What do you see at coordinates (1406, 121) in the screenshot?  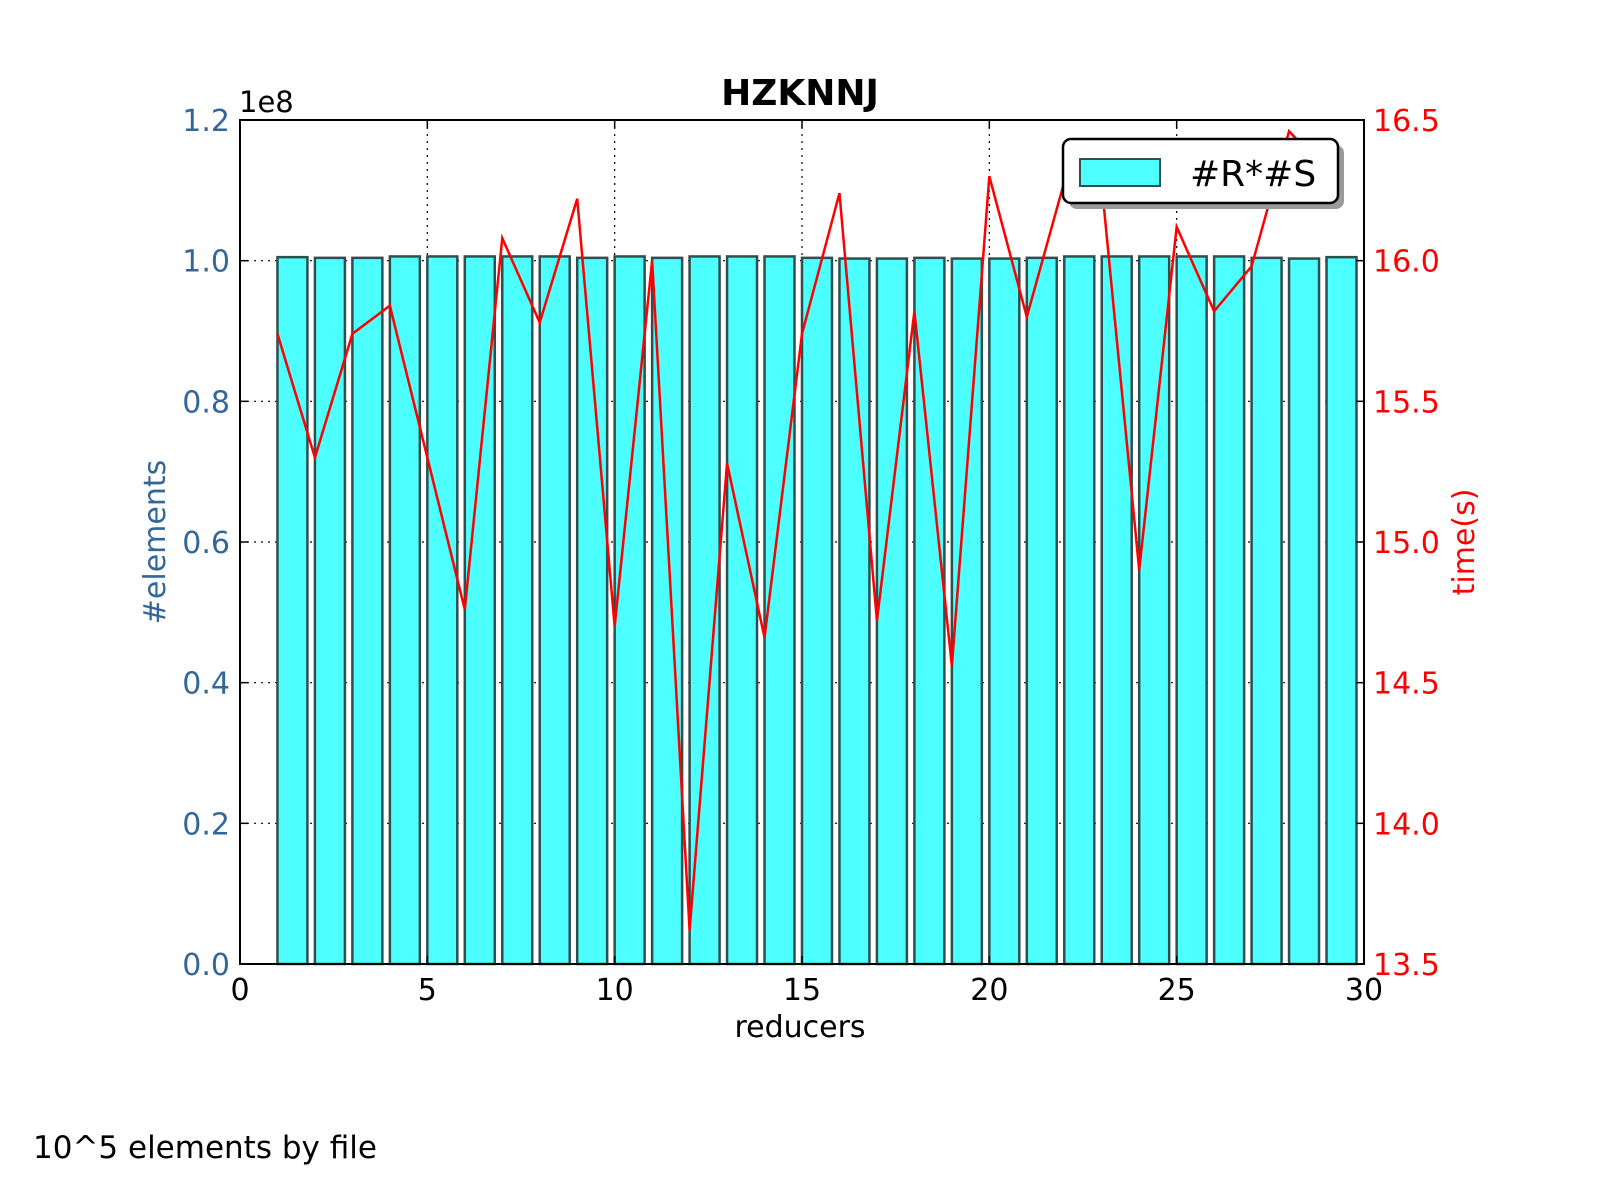 I see `y2-tick-label: 16.5` at bounding box center [1406, 121].